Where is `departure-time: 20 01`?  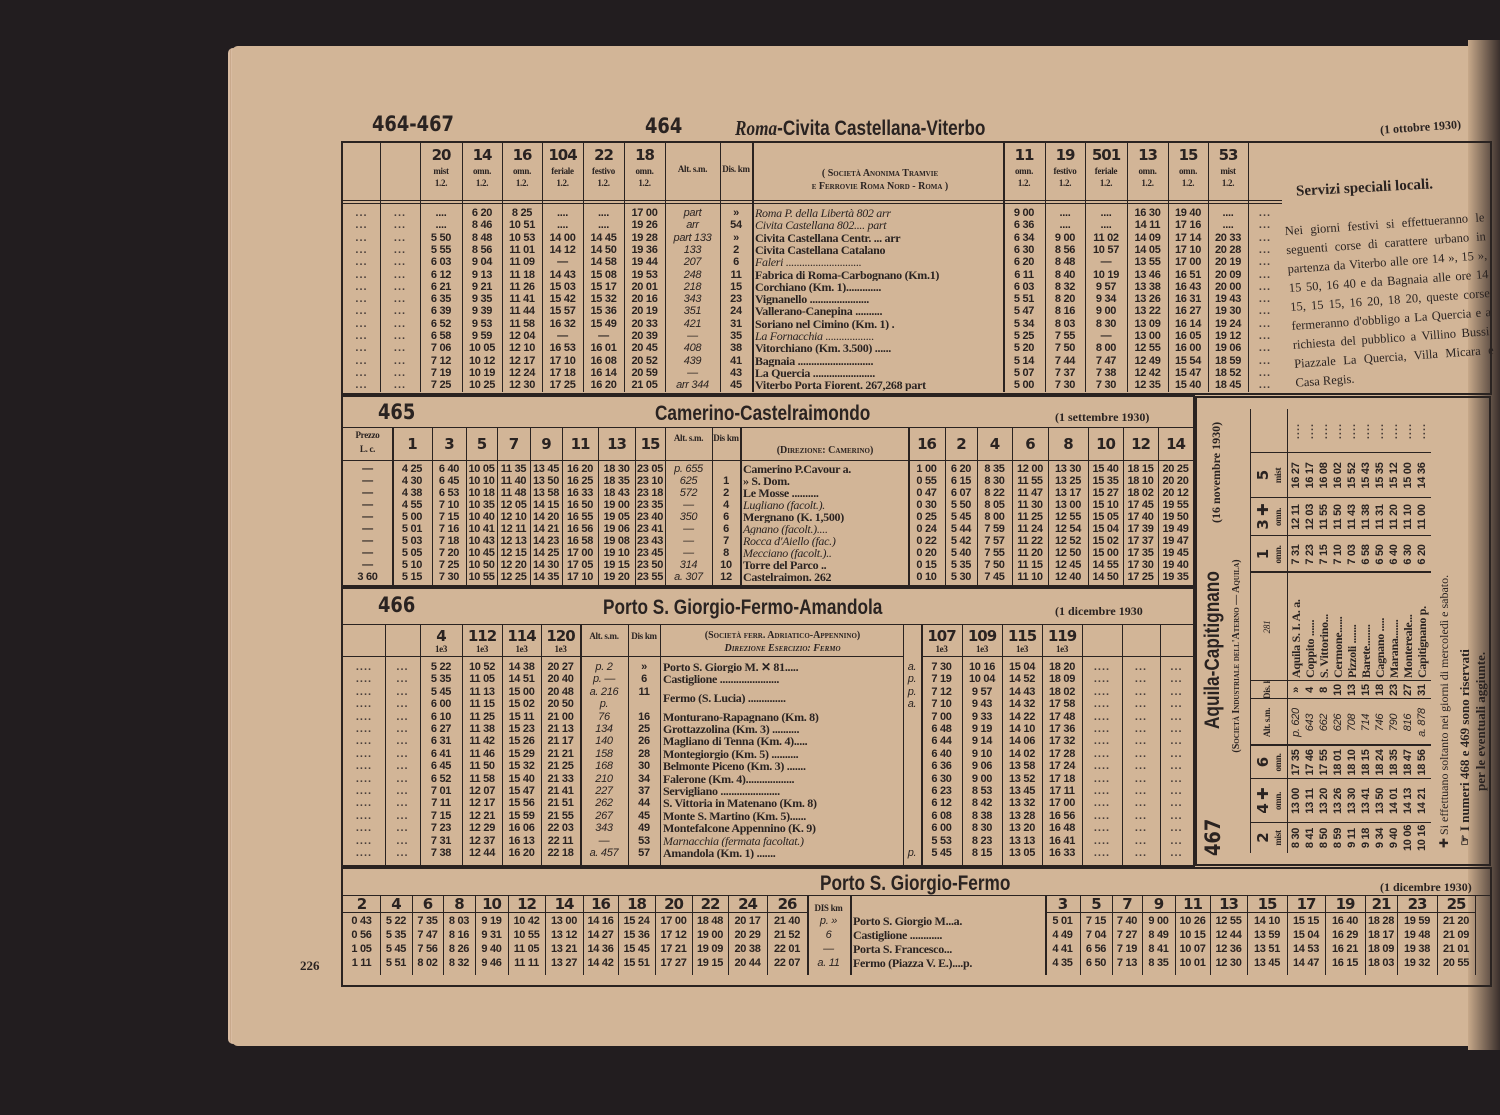 departure-time: 20 01 is located at coordinates (644, 286).